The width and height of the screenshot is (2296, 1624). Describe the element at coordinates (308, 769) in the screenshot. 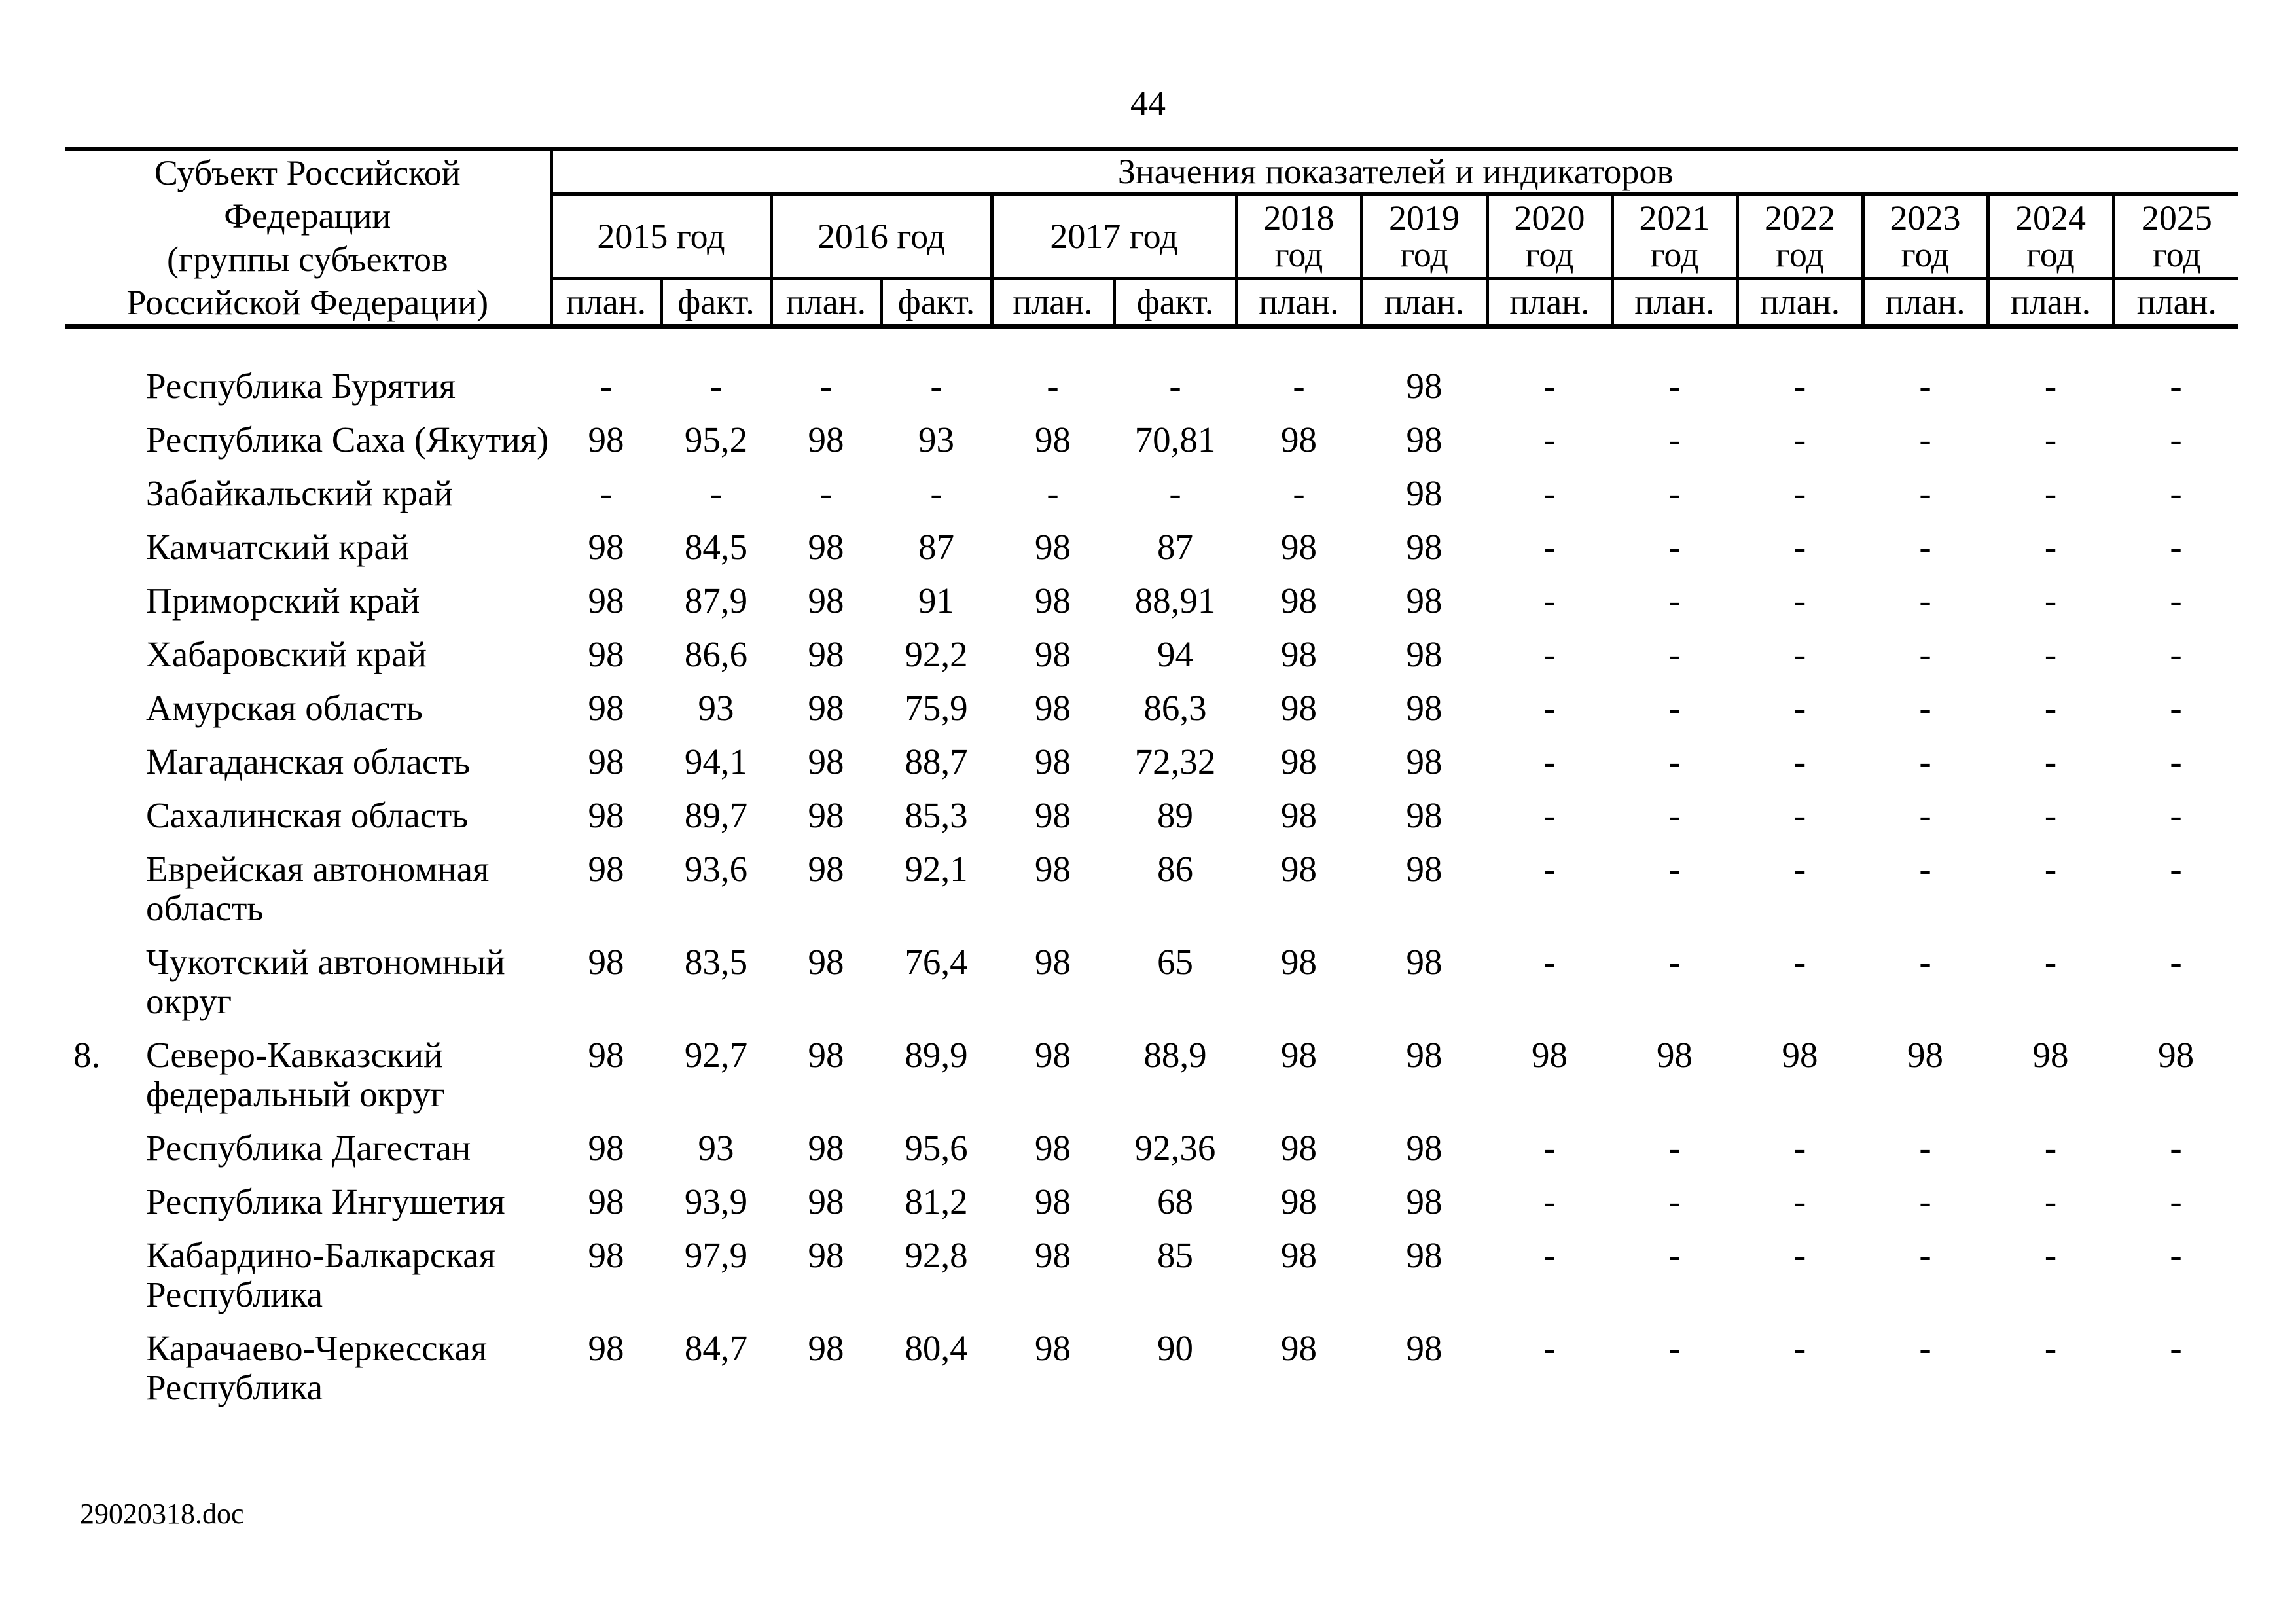

I see `region-name-cell: Магаданская область` at that location.